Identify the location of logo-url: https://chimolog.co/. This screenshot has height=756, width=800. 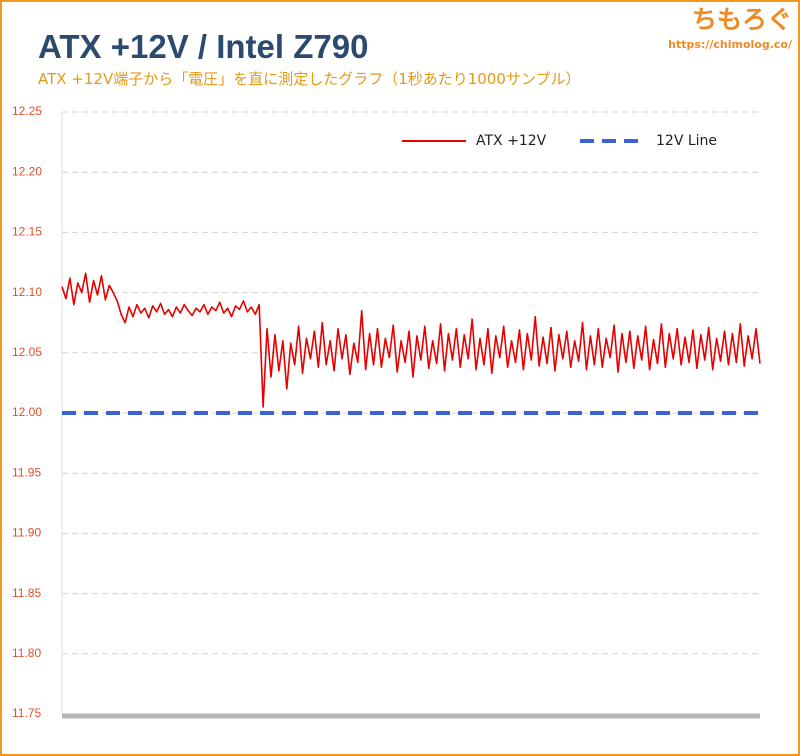
(730, 44).